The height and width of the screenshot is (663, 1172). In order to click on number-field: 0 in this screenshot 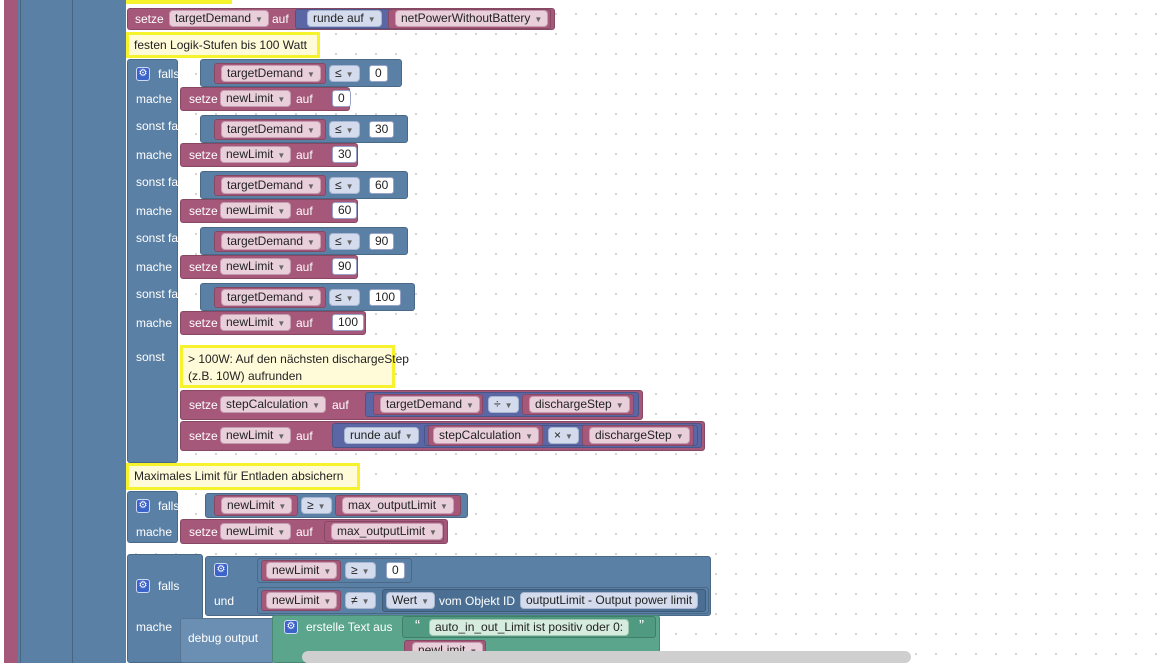, I will do `click(395, 570)`.